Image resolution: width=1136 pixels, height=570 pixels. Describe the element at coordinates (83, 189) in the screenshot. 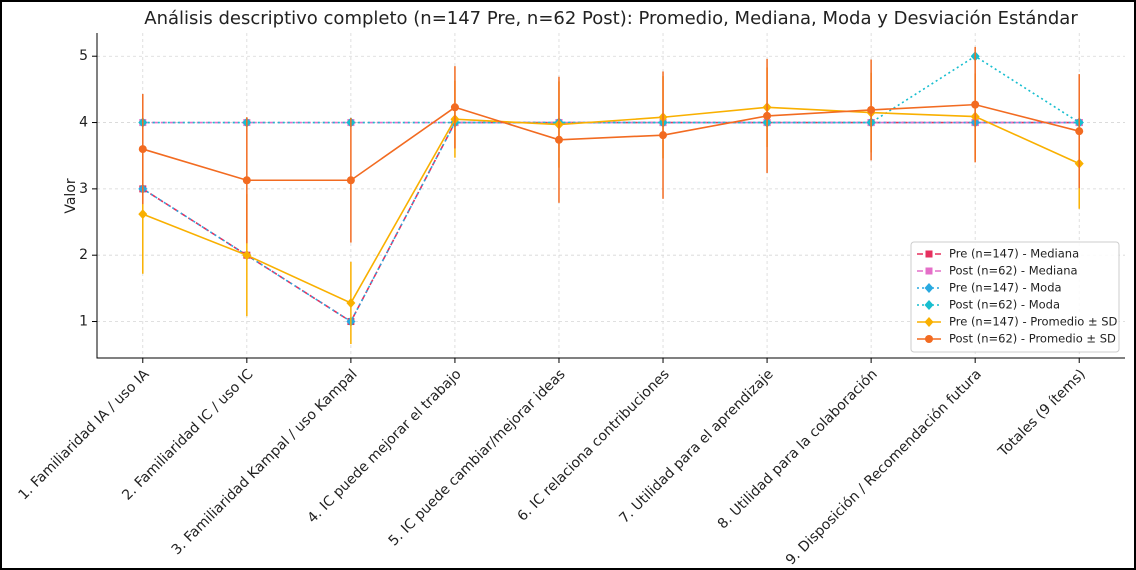

I see `y-tick-label: 3` at that location.